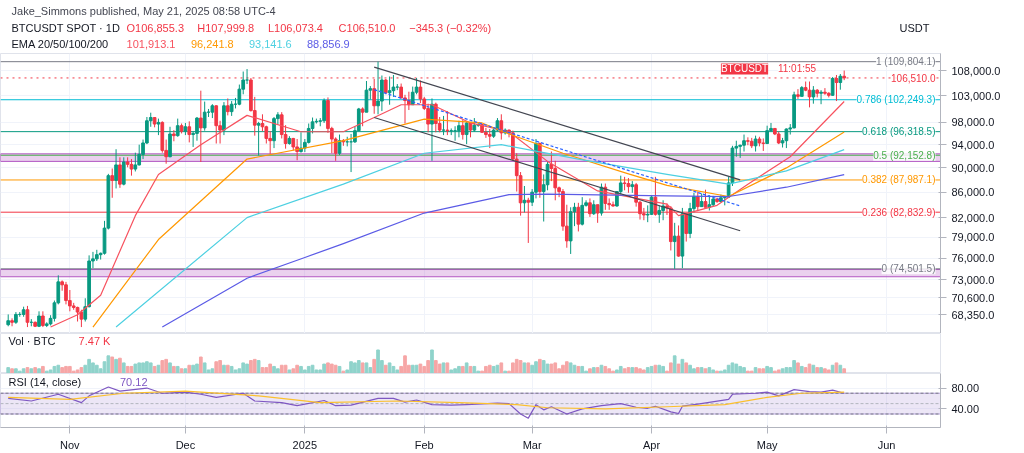 This screenshot has width=1024, height=453. Describe the element at coordinates (532, 444) in the screenshot. I see `x-tick-label: Mar` at that location.